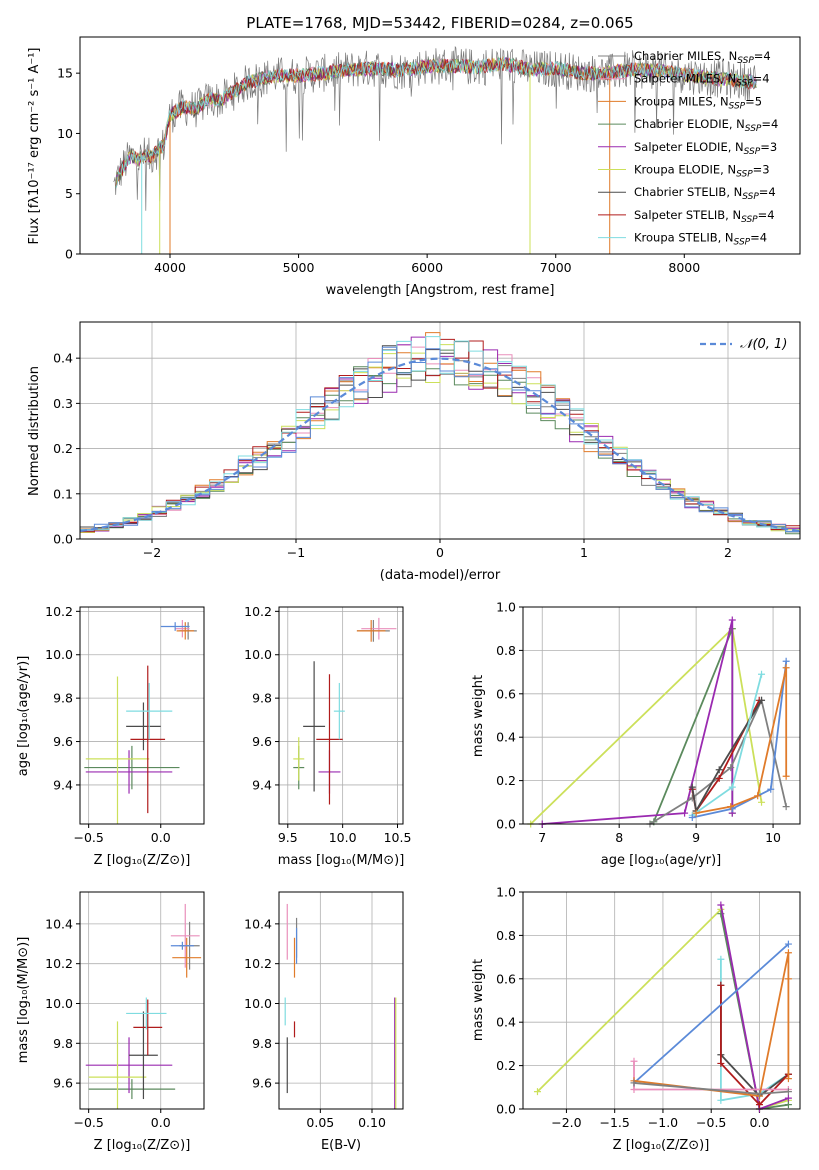 The width and height of the screenshot is (819, 1170). I want to click on mass-age-xlabel: mass [log₁₀(M/M⊙)], so click(341, 860).